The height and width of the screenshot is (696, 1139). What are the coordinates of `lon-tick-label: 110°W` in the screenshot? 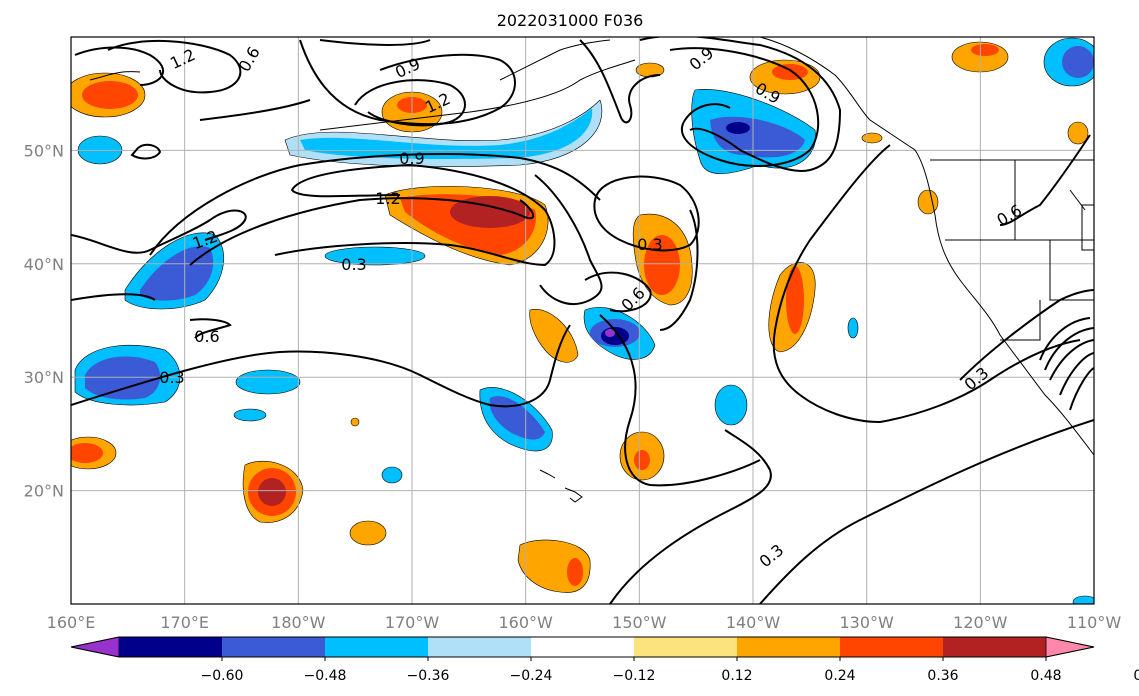 It's located at (1094, 622).